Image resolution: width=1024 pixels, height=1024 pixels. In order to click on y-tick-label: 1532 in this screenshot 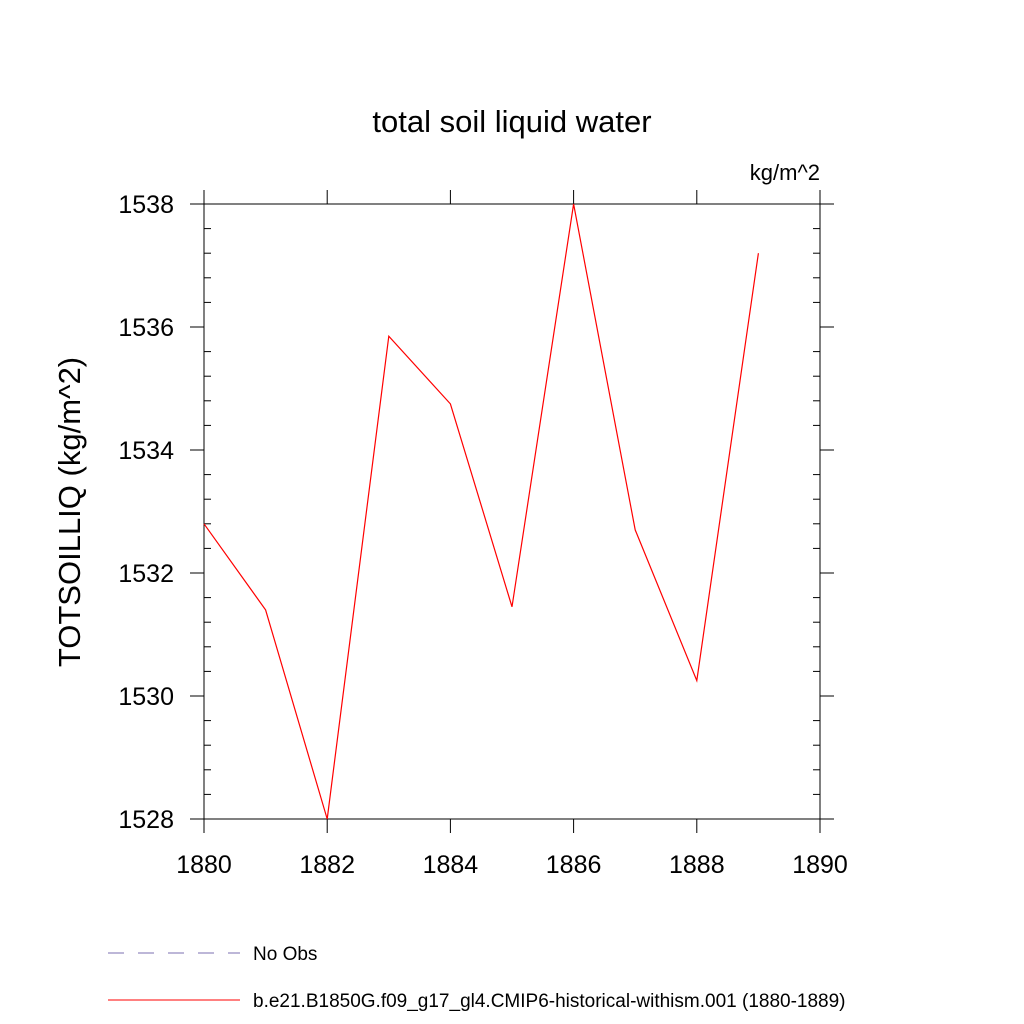, I will do `click(146, 574)`.